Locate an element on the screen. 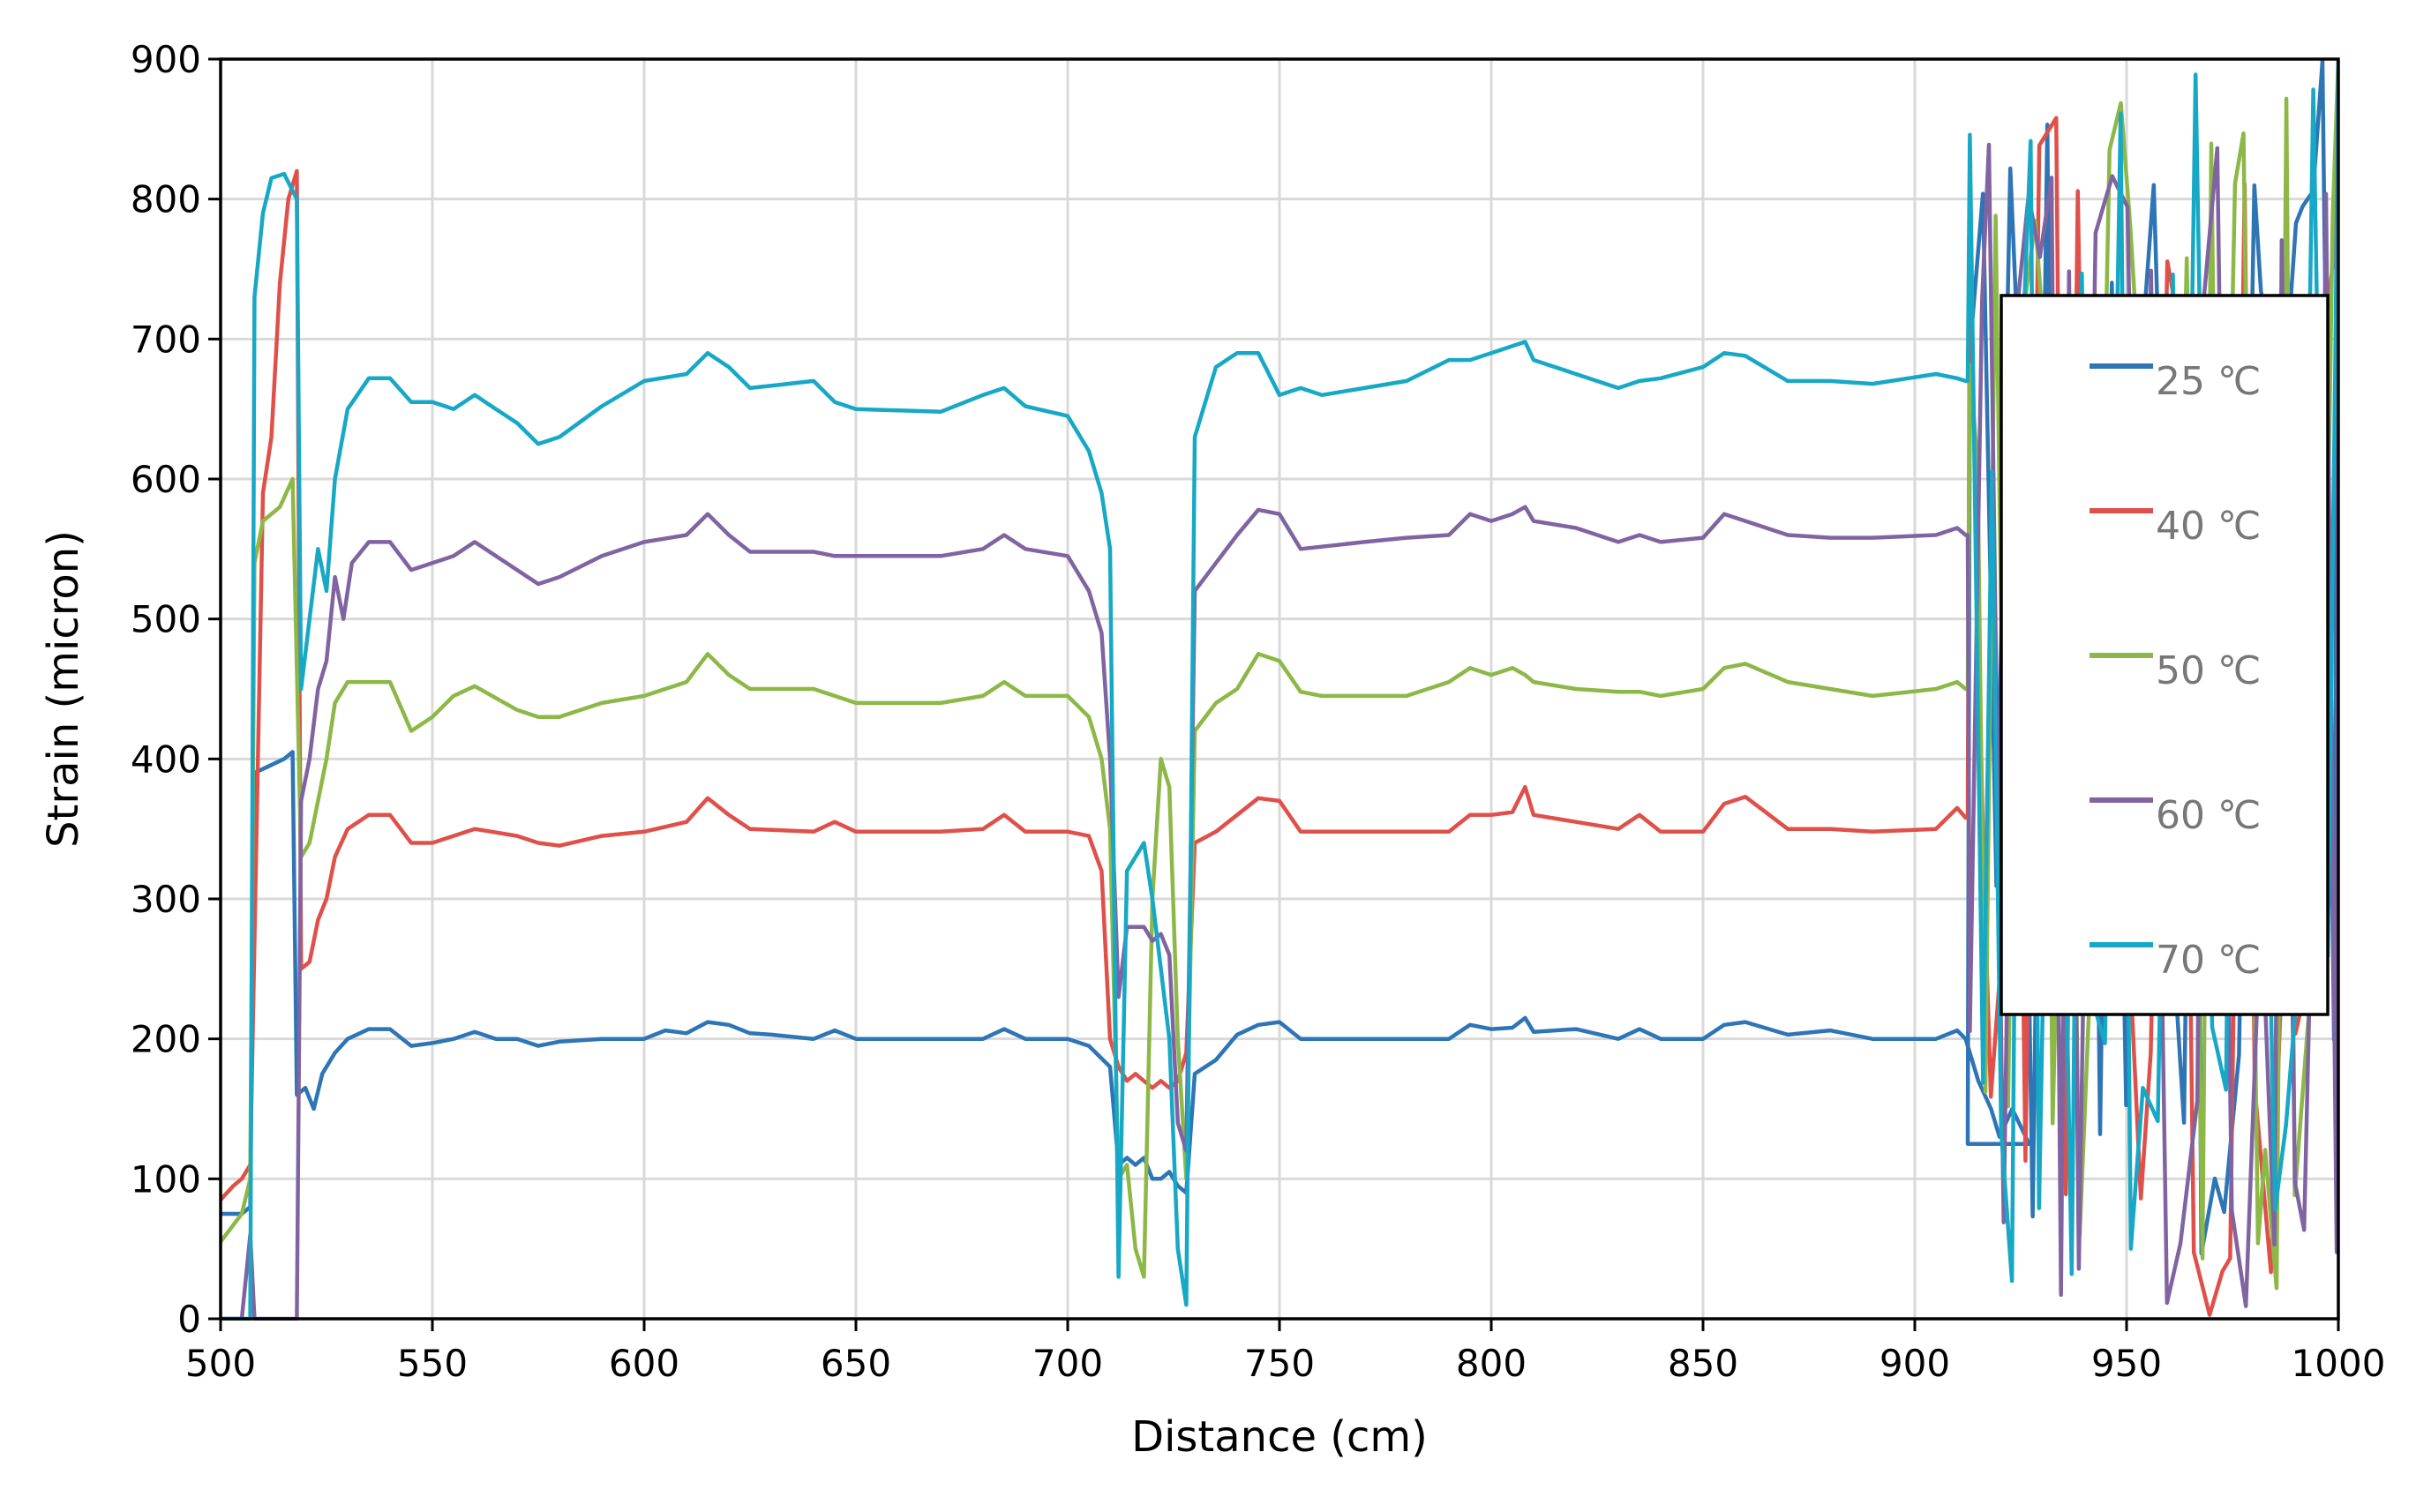  y-tick-label: 100 is located at coordinates (166, 1179).